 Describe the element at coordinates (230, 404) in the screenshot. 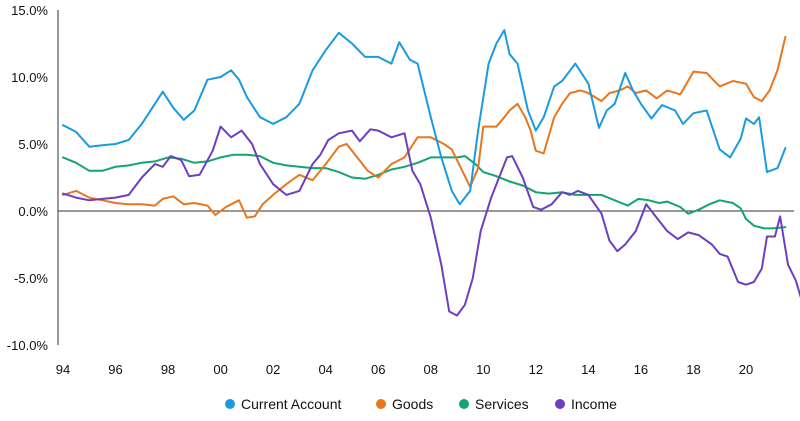

I see `legend-marker-current-account` at that location.